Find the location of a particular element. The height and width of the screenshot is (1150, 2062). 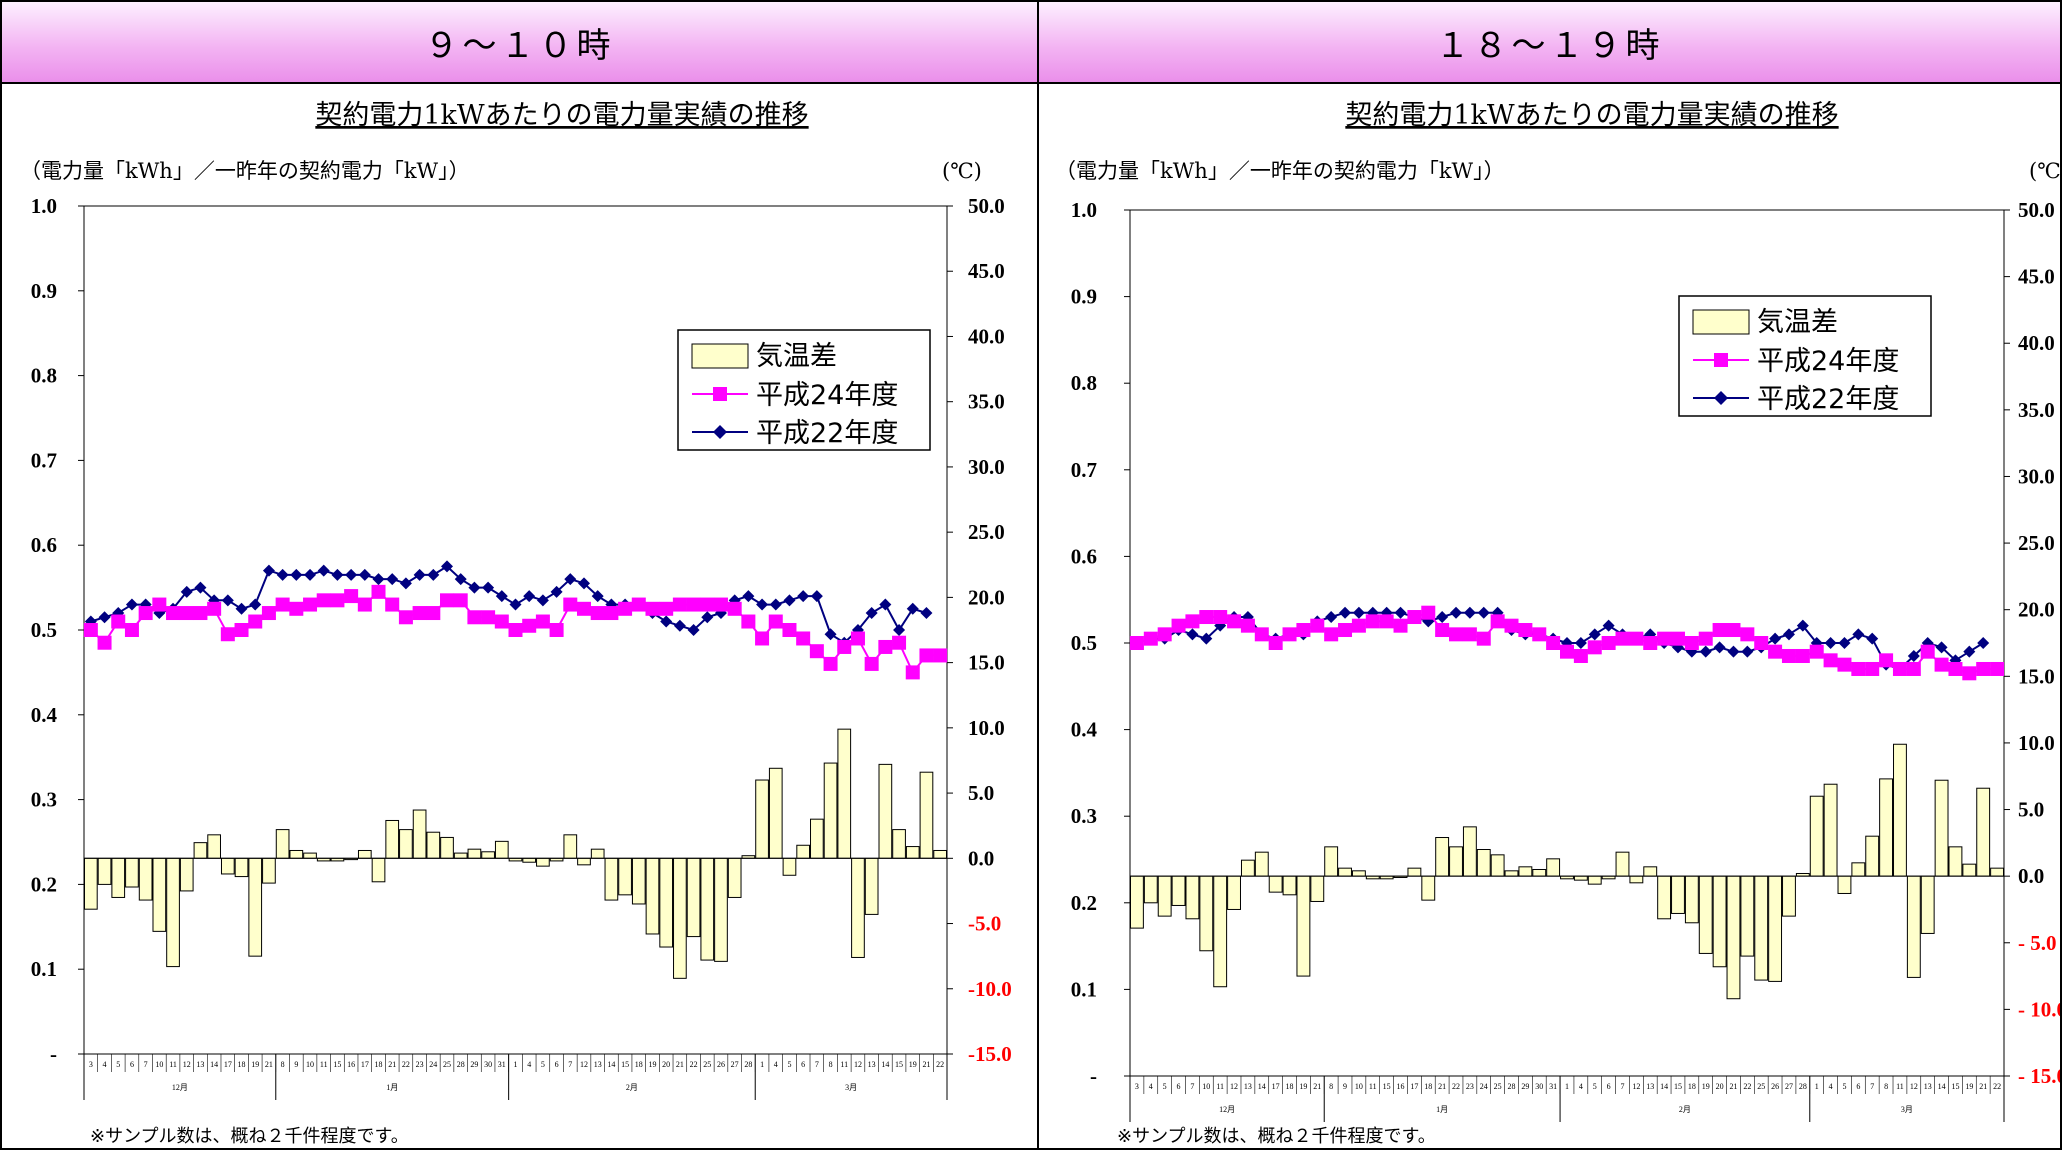

y2-tick-label: 30.0 is located at coordinates (2036, 476).